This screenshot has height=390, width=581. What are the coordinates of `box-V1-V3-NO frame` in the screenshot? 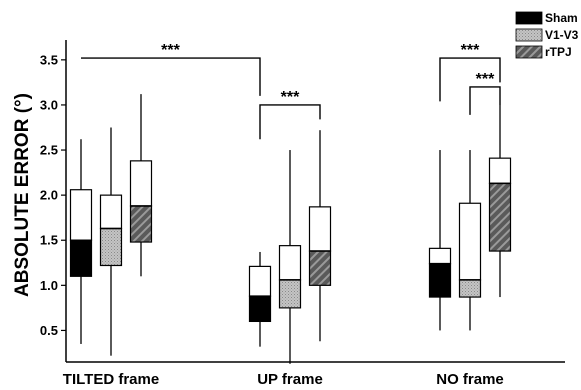 It's located at (470, 240).